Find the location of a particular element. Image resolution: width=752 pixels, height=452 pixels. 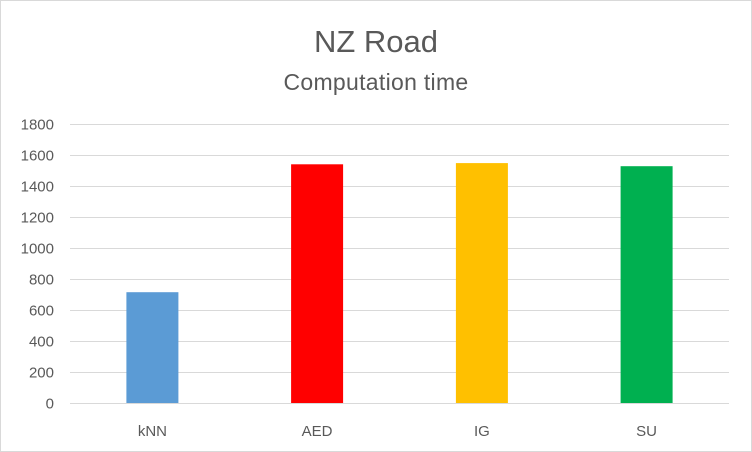

bar-ig is located at coordinates (481, 283).